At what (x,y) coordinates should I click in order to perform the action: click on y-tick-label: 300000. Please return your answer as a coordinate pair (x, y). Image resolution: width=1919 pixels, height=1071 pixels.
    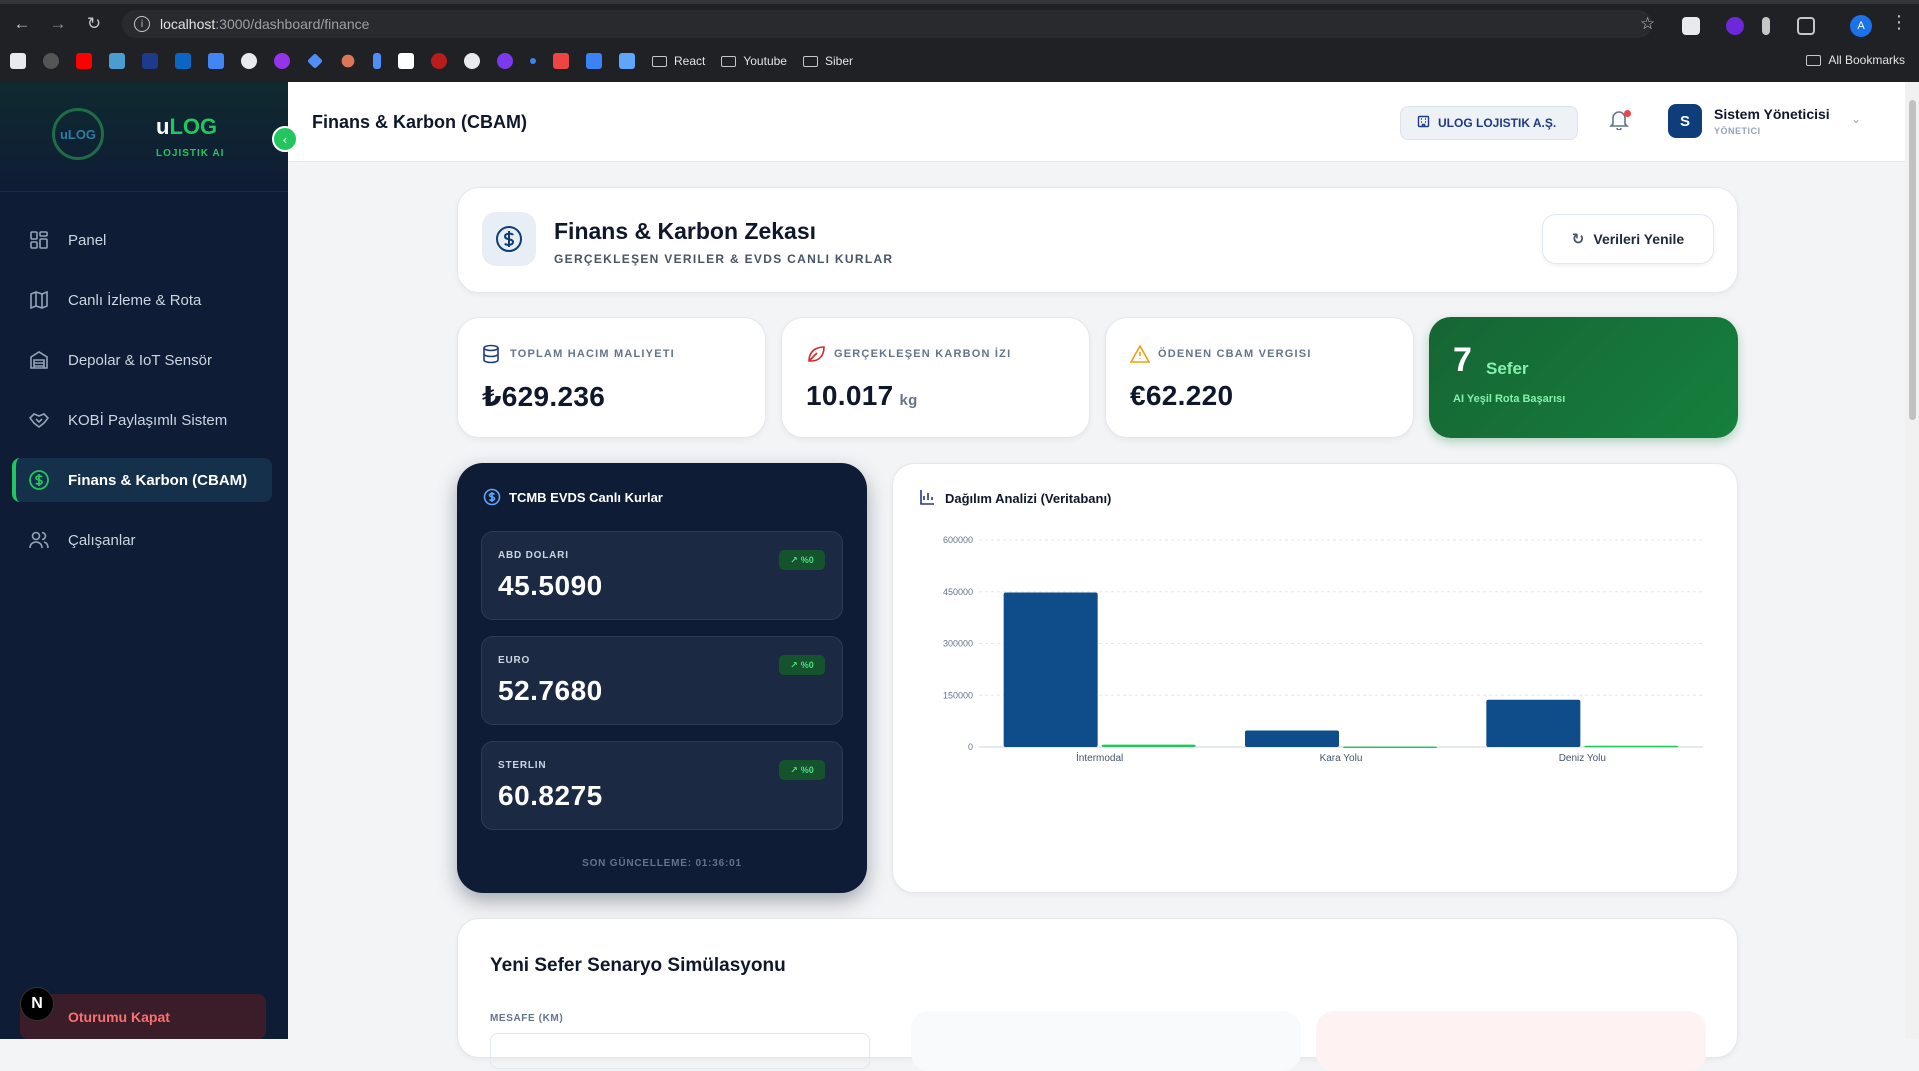
    Looking at the image, I should click on (958, 644).